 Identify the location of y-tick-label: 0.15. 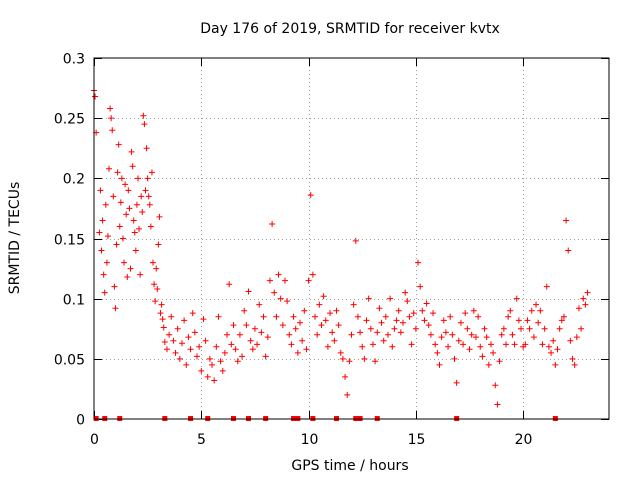
(69, 241).